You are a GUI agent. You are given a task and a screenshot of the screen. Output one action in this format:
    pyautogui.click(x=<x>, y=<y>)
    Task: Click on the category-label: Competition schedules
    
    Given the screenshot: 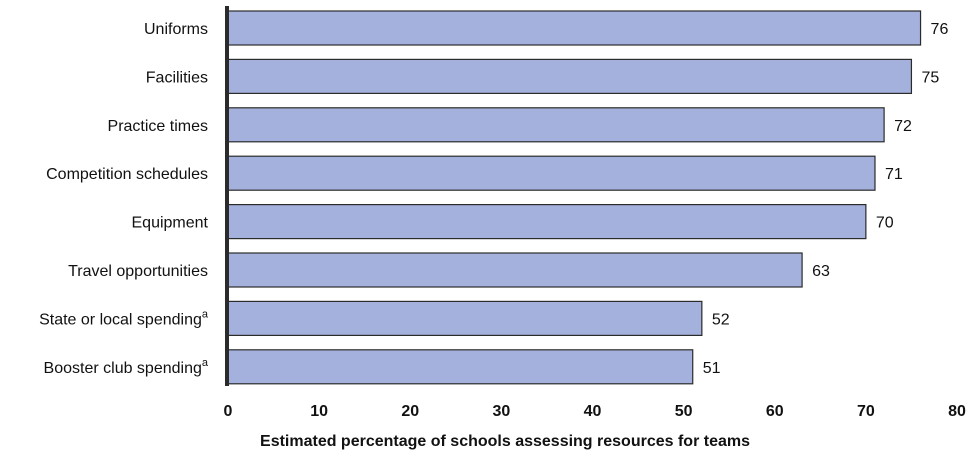 What is the action you would take?
    pyautogui.click(x=127, y=174)
    